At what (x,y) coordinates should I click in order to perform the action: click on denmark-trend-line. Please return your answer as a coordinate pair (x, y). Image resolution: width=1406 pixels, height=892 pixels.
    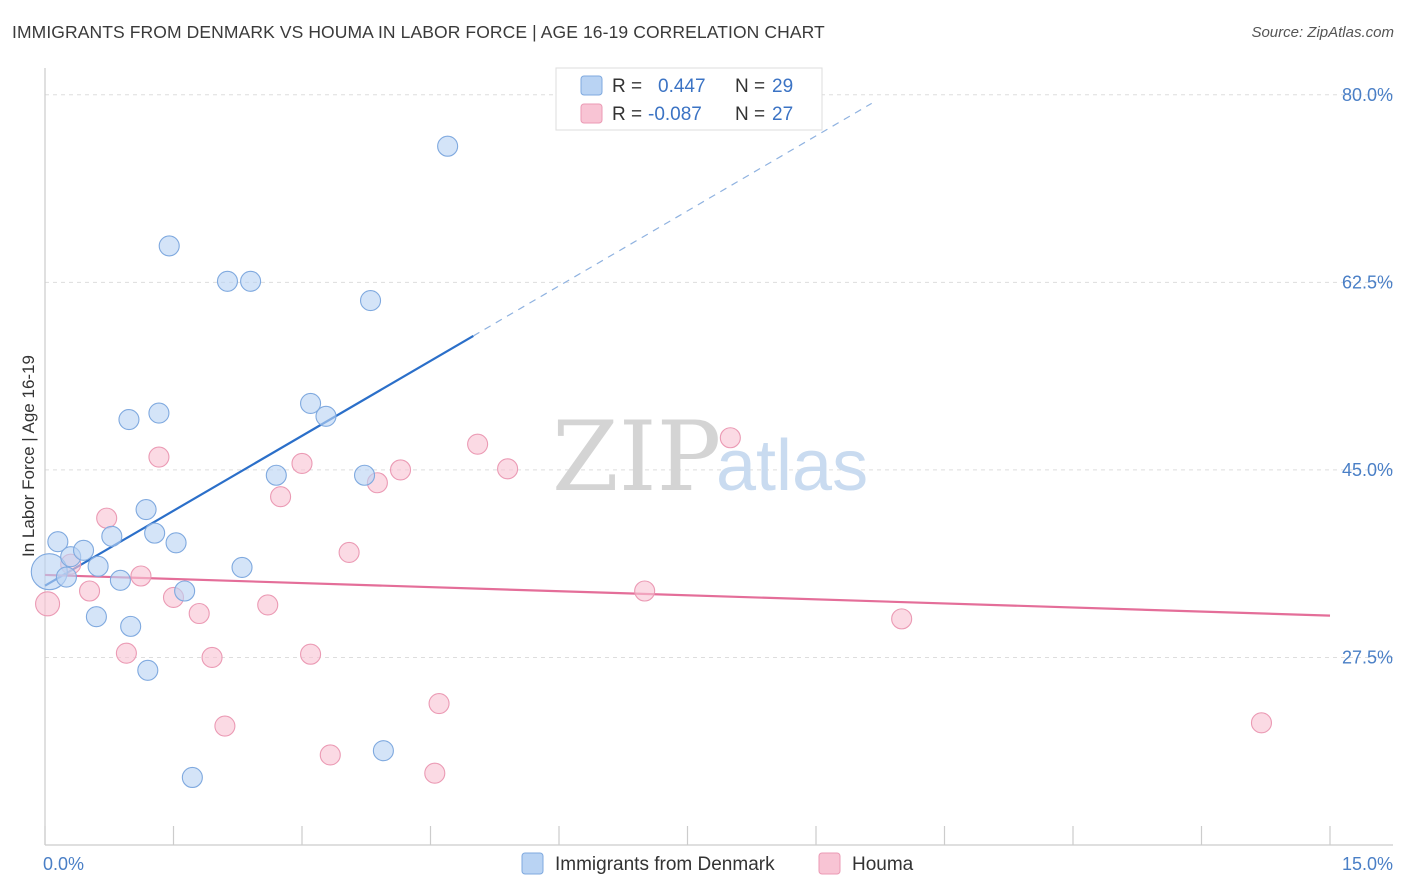
    Looking at the image, I should click on (259, 460).